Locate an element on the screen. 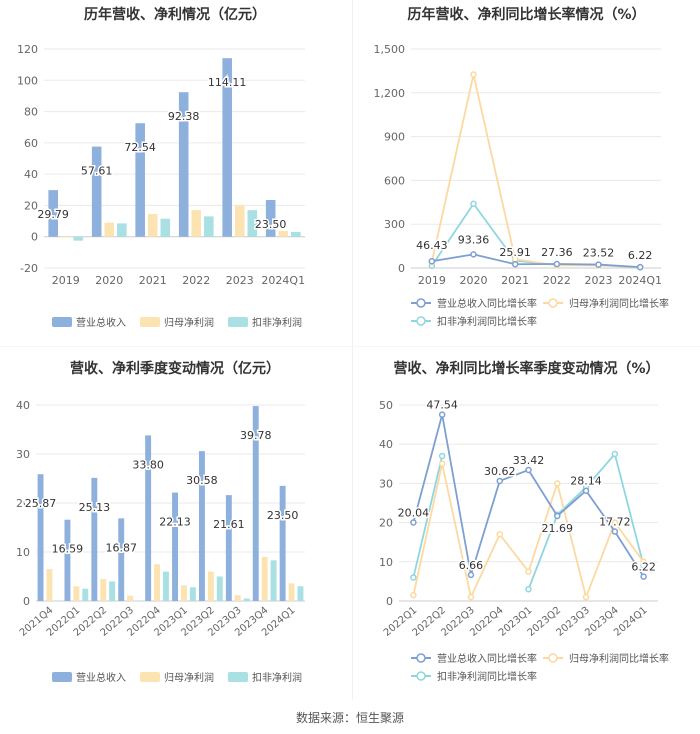  legend-label: 扣非净利润同比增长率 is located at coordinates (487, 676).